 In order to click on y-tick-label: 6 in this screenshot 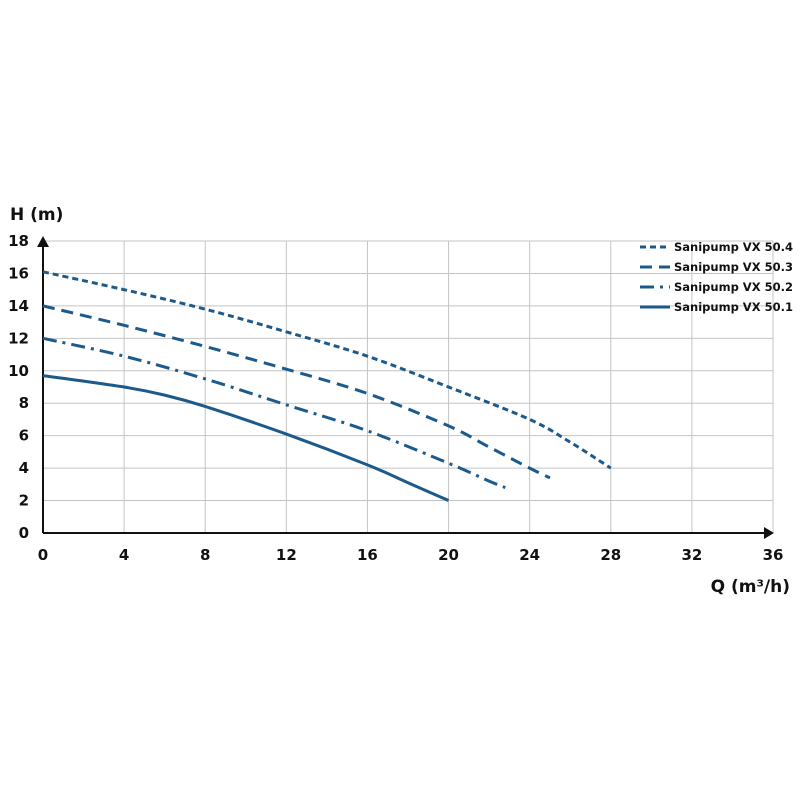, I will do `click(24, 436)`.